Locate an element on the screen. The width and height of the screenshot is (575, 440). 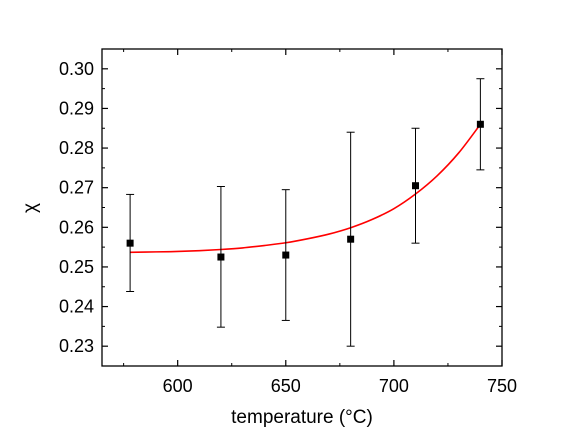
y-axis-title: χ is located at coordinates (30, 208).